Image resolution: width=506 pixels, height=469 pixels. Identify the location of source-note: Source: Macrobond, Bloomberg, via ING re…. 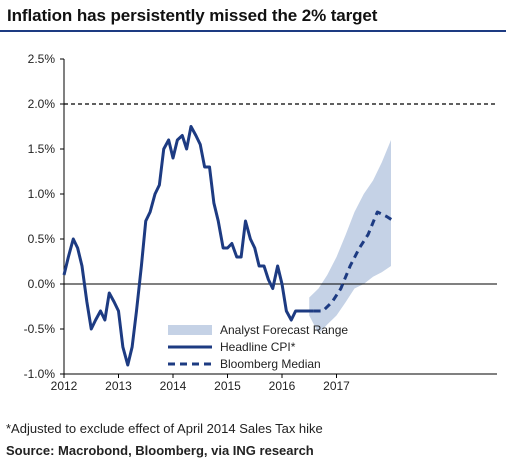
(160, 450).